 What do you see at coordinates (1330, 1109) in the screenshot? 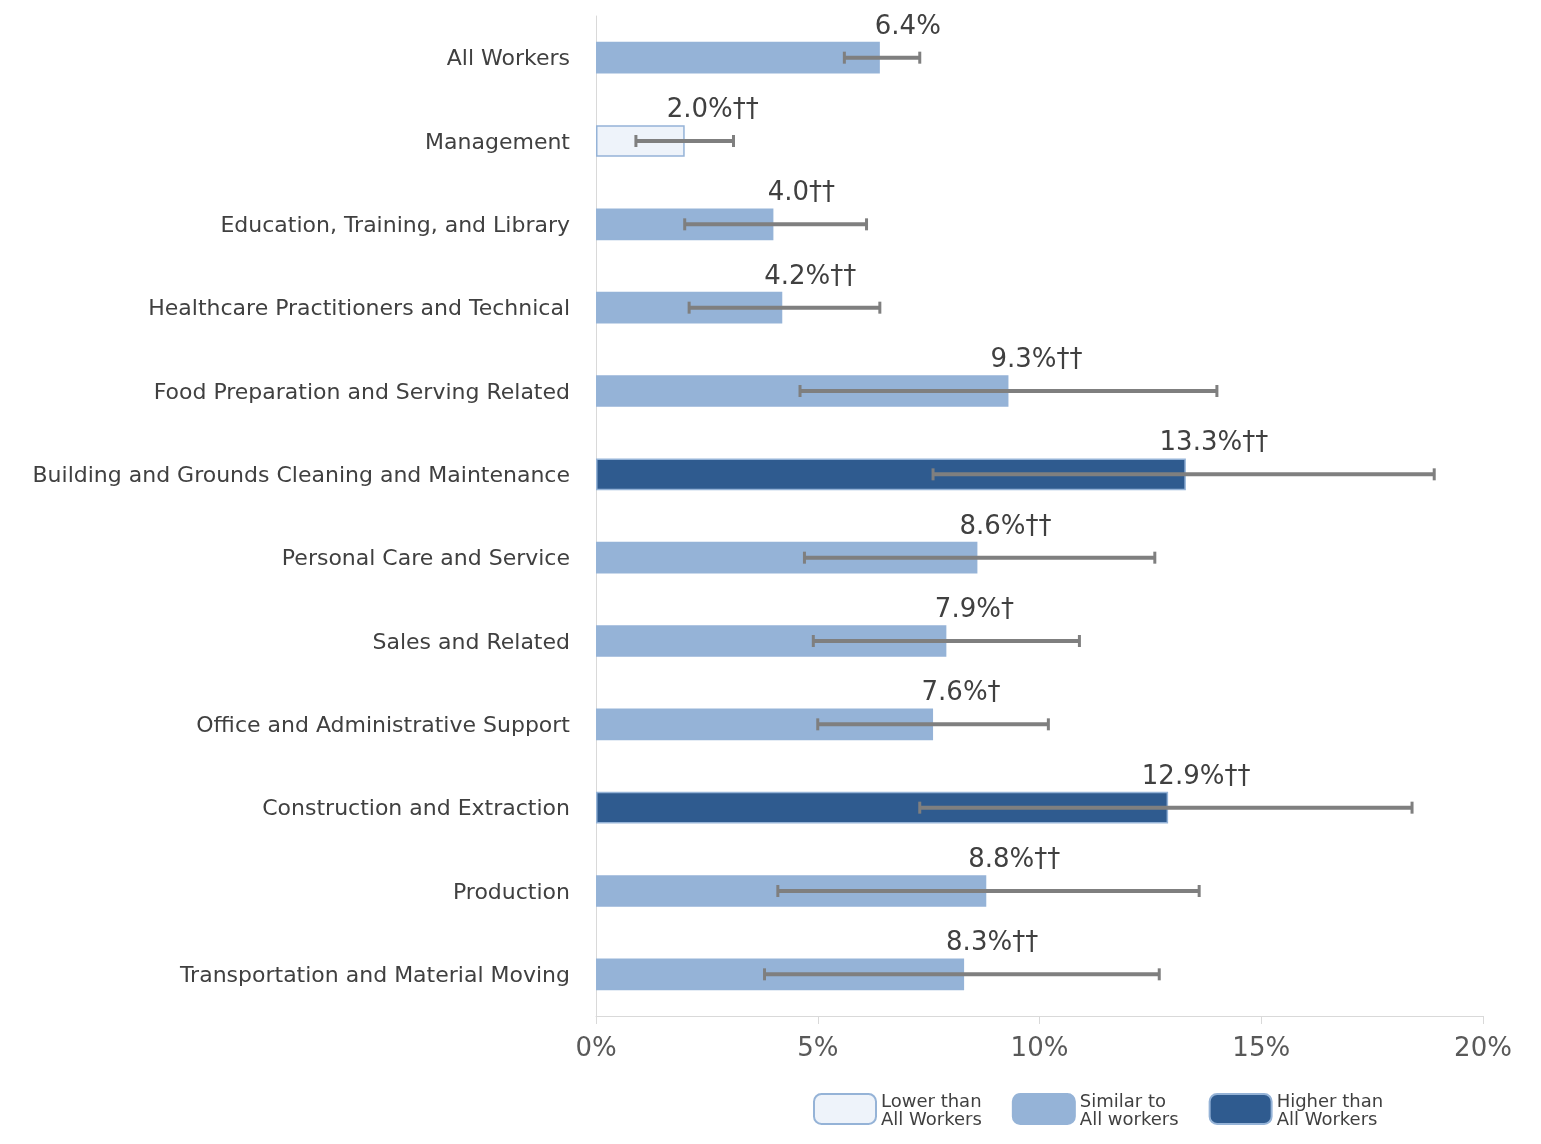
I see `legend-label: Higher than All Workers` at bounding box center [1330, 1109].